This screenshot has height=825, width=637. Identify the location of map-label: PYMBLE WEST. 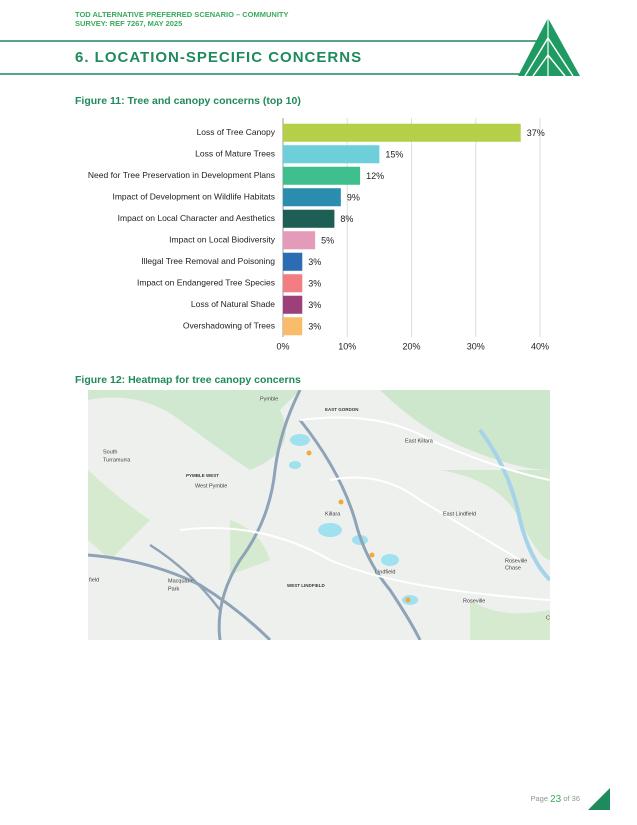
(202, 475).